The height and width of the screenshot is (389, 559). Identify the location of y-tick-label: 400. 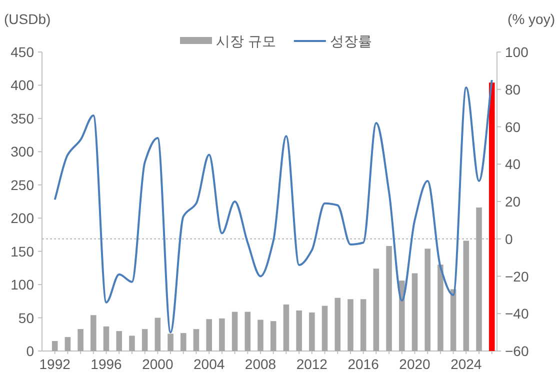
(22, 85).